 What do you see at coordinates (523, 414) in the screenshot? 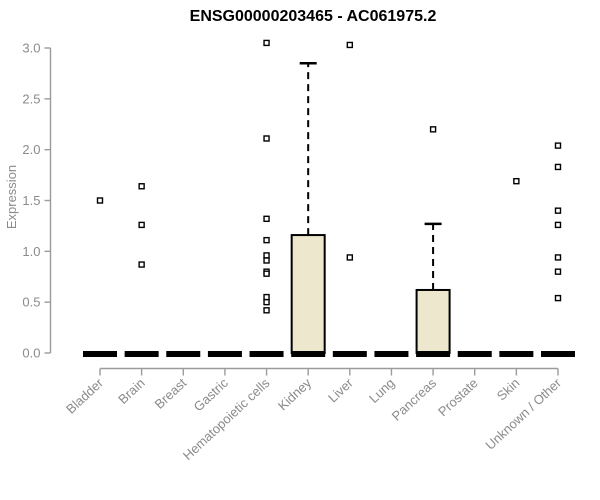
I see `category-label: Unknown / Other` at bounding box center [523, 414].